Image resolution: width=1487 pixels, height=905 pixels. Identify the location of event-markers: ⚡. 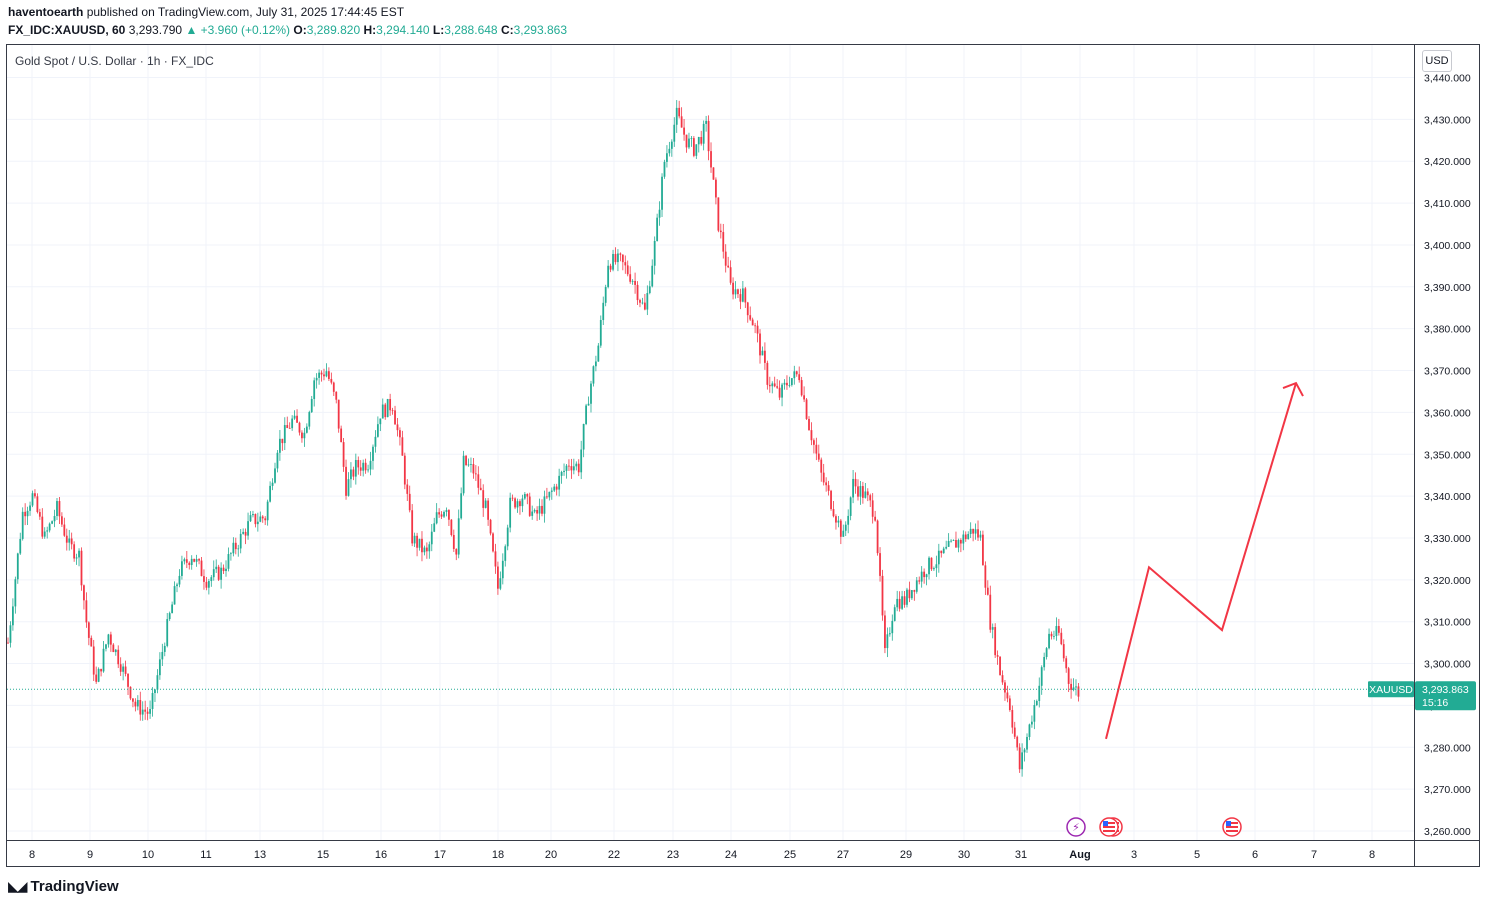
(1154, 827).